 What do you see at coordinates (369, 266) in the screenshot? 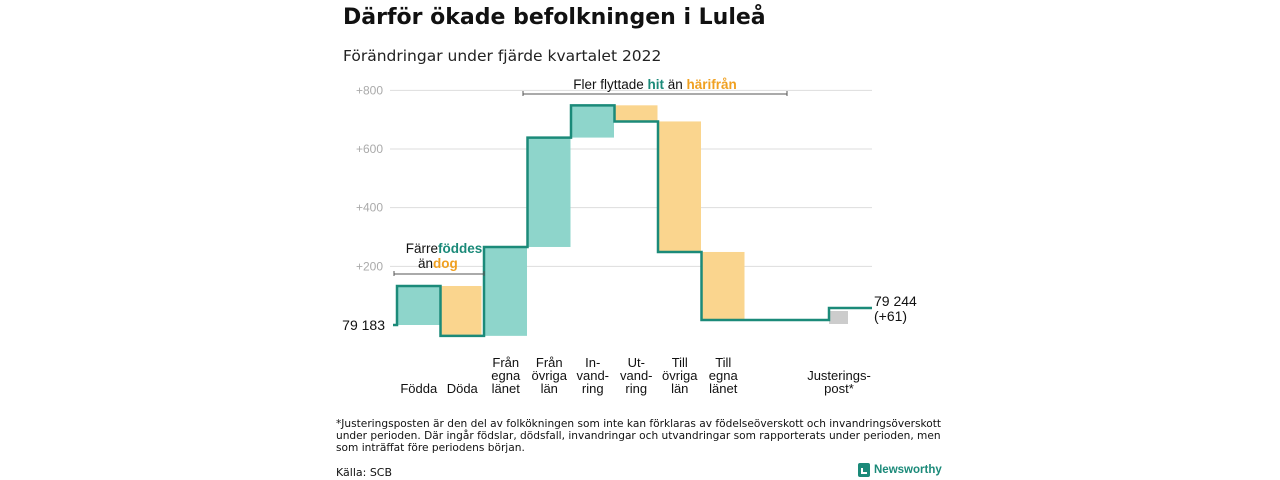
I see `y-tick-label: +200` at bounding box center [369, 266].